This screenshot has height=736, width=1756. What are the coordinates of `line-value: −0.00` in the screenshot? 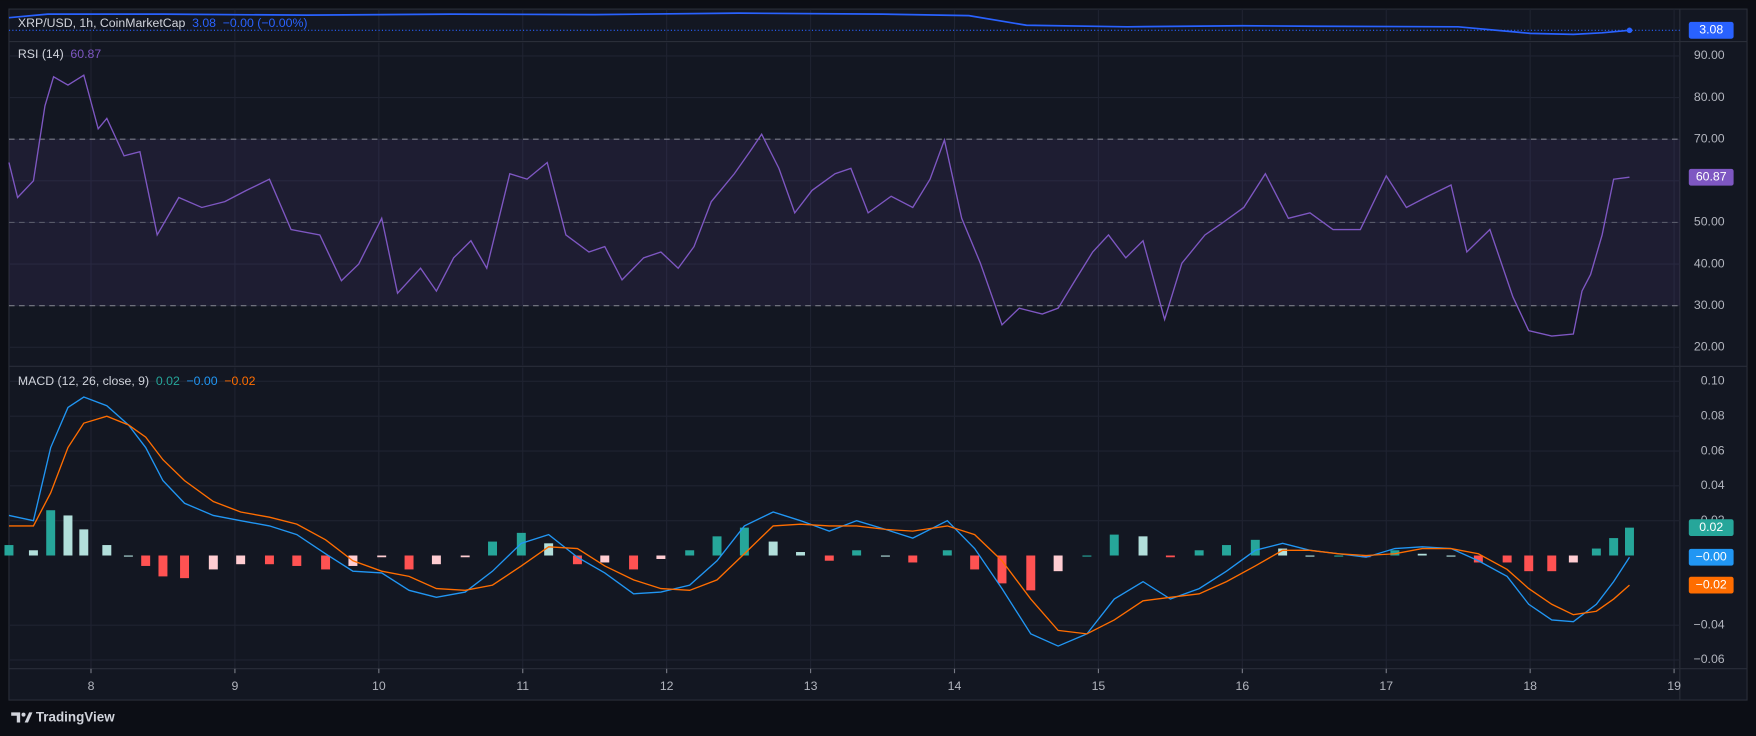 It's located at (202, 381).